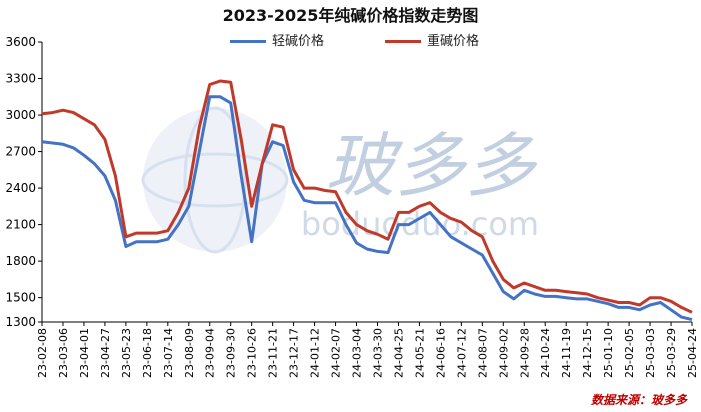 Image resolution: width=701 pixels, height=412 pixels. What do you see at coordinates (440, 353) in the screenshot?
I see `x-tick-label: 24-06-16` at bounding box center [440, 353].